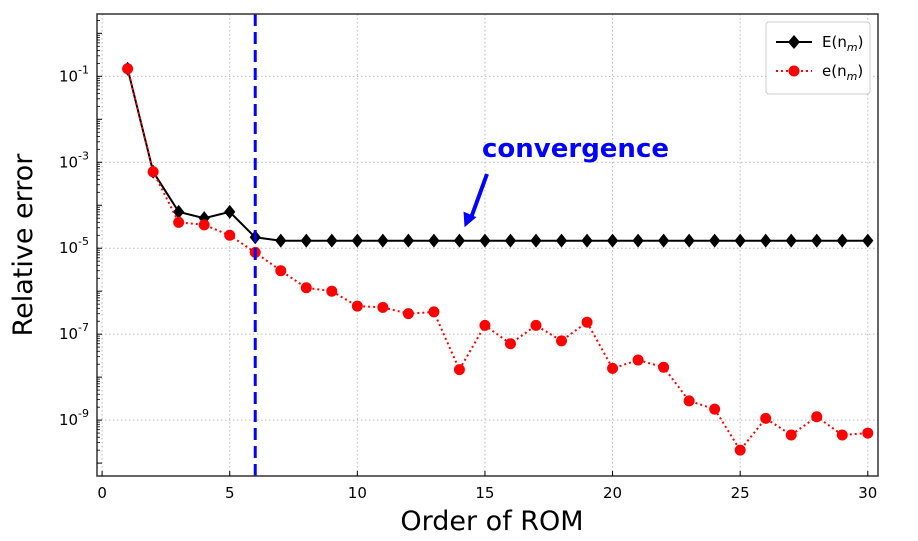 This screenshot has width=918, height=541. Describe the element at coordinates (357, 493) in the screenshot. I see `x-tick-label: 10` at that location.